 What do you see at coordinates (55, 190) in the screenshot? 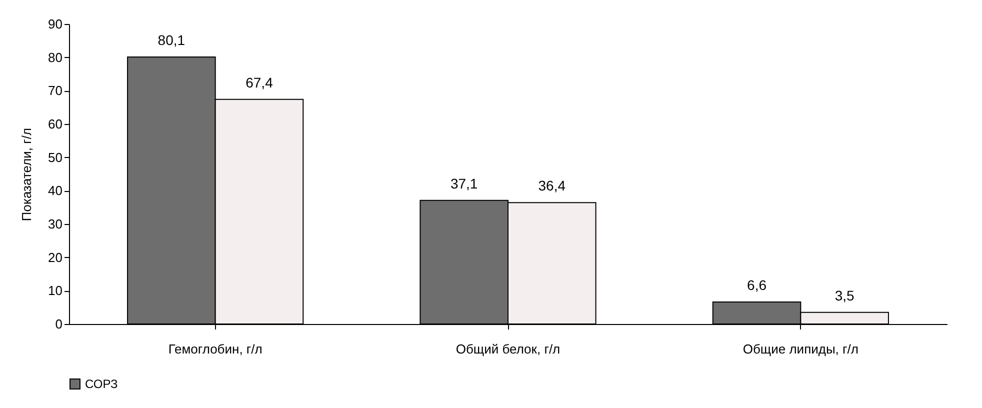
I see `y-tick-label: 40` at bounding box center [55, 190].